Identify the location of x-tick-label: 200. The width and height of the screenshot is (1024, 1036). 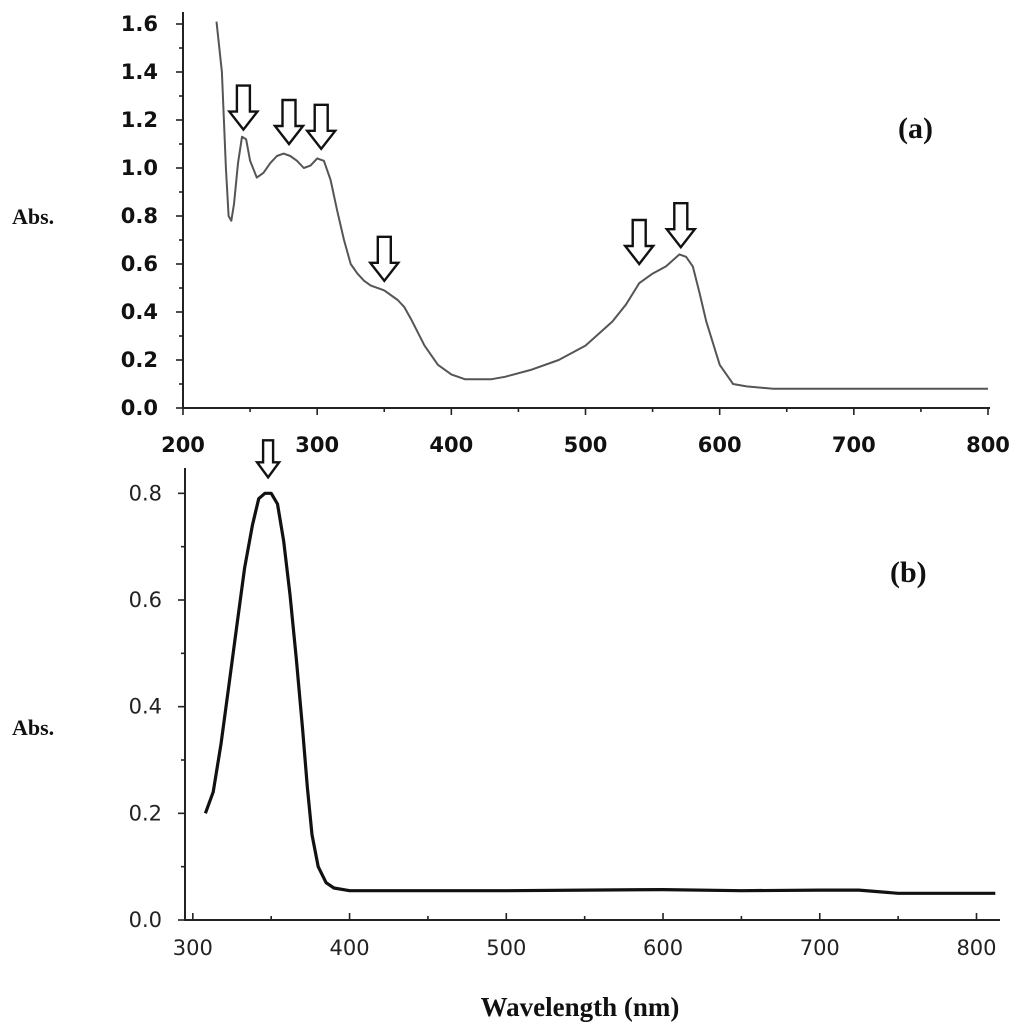
(183, 445).